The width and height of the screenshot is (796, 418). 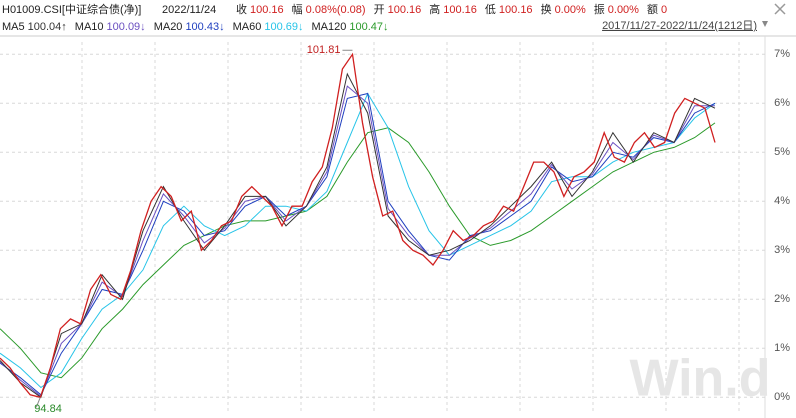 What do you see at coordinates (664, 10) in the screenshot?
I see `quote-value: 0` at bounding box center [664, 10].